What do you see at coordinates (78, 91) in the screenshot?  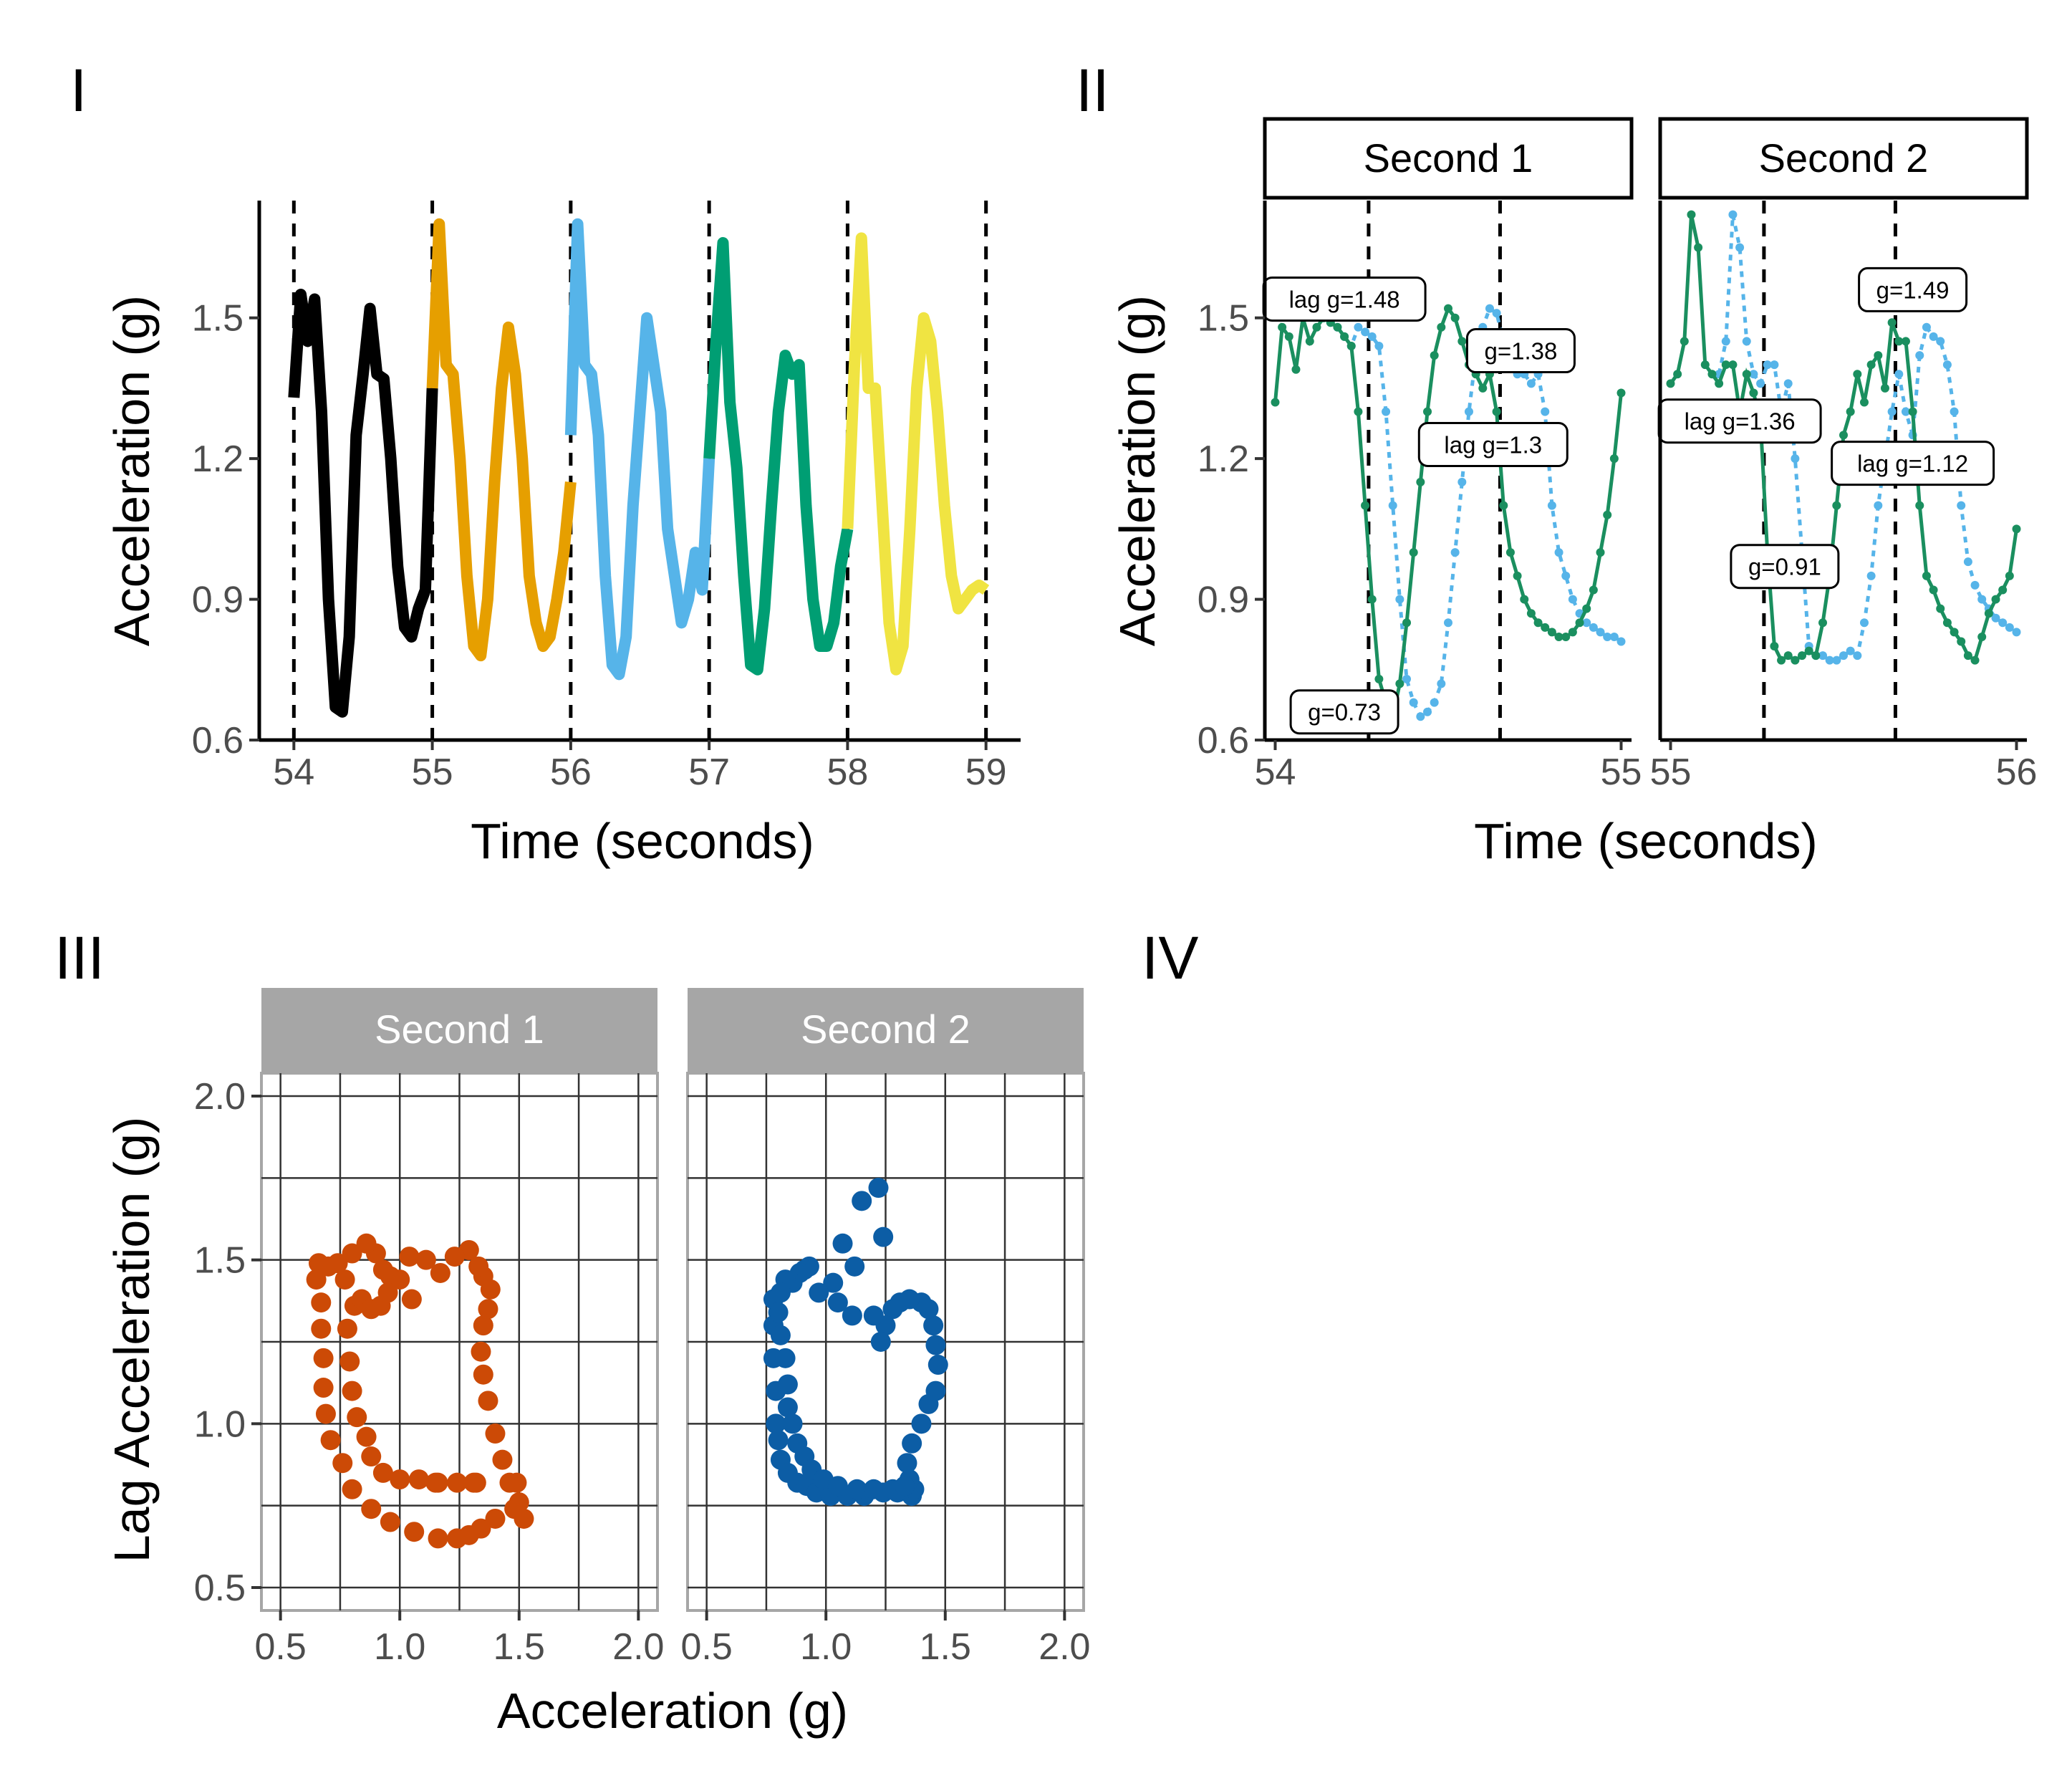 I see `panel-label-1: I` at bounding box center [78, 91].